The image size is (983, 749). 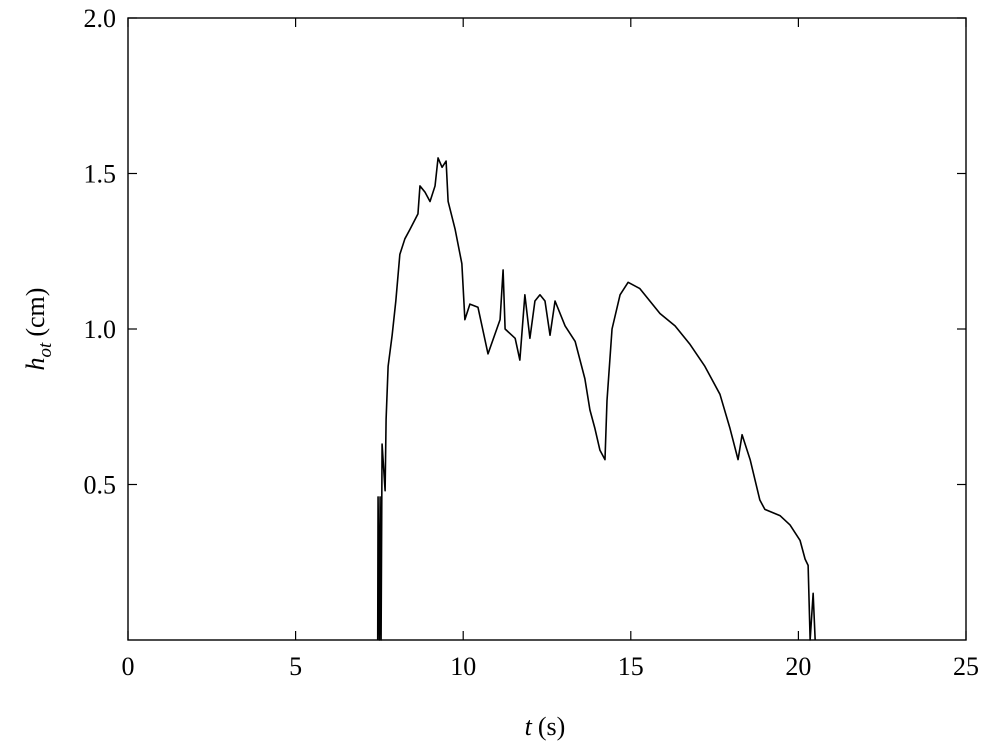 What do you see at coordinates (128, 666) in the screenshot?
I see `x-tick-label: 0` at bounding box center [128, 666].